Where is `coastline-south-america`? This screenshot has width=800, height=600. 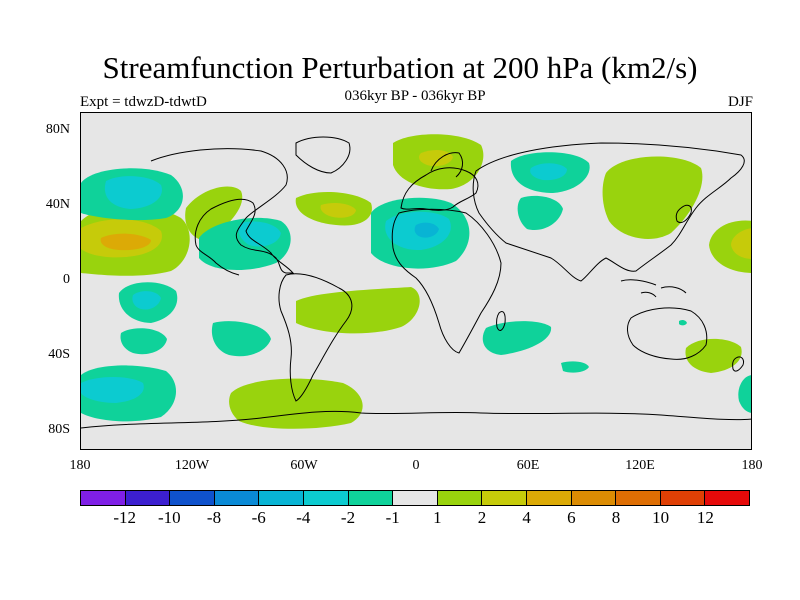
coastline-south-america is located at coordinates (315, 337).